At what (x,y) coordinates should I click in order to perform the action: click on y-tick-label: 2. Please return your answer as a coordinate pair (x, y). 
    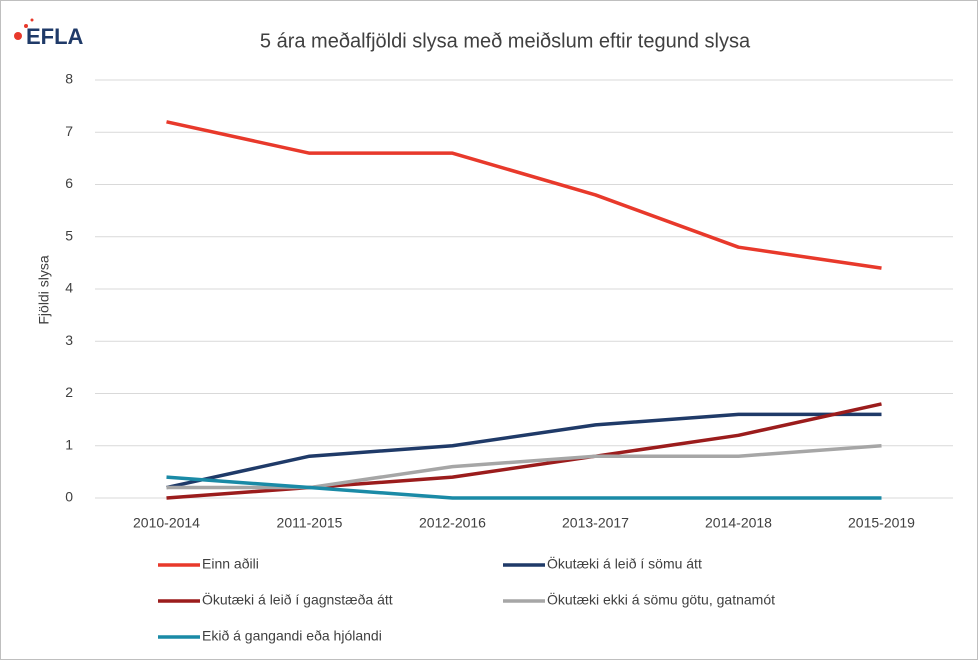
    Looking at the image, I should click on (69, 392).